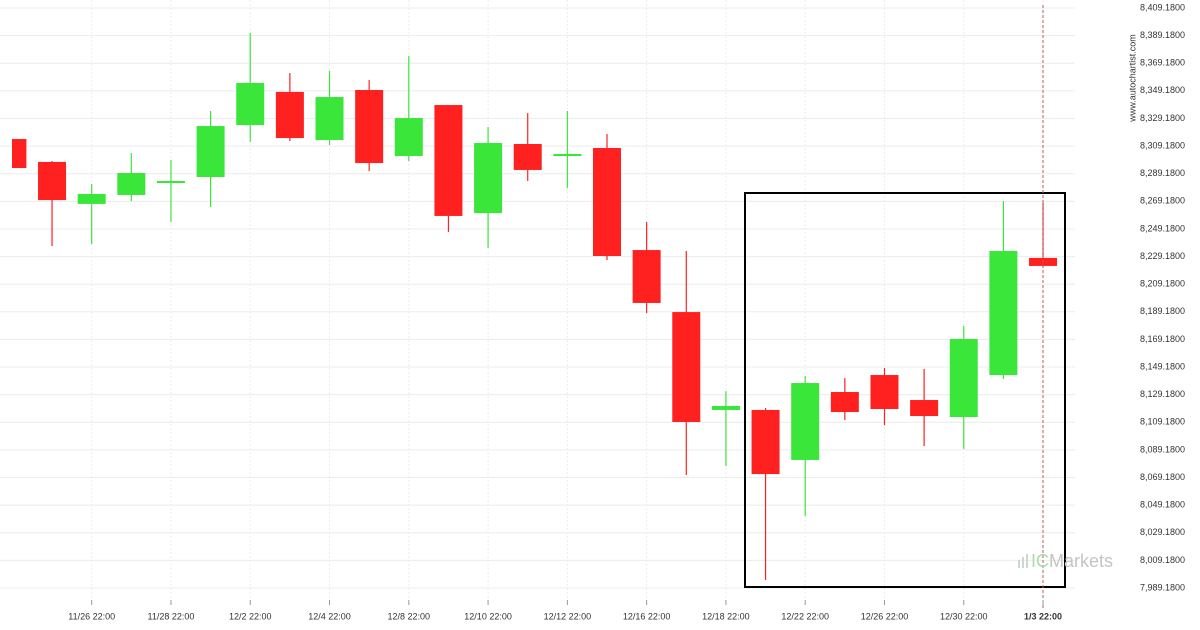  I want to click on x-tick-label: 12/26 22:00, so click(885, 616).